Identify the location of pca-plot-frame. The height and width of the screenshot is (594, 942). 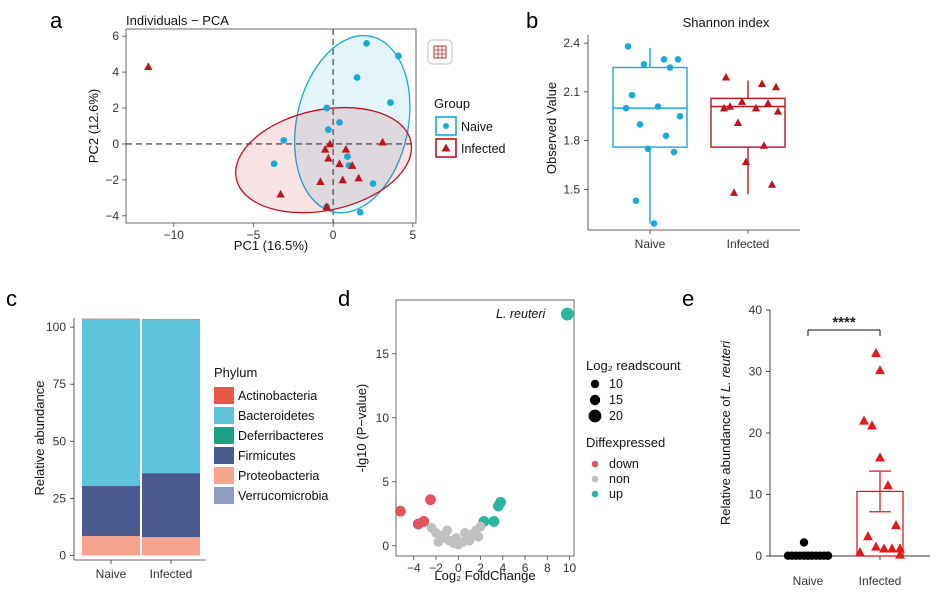
(271, 126).